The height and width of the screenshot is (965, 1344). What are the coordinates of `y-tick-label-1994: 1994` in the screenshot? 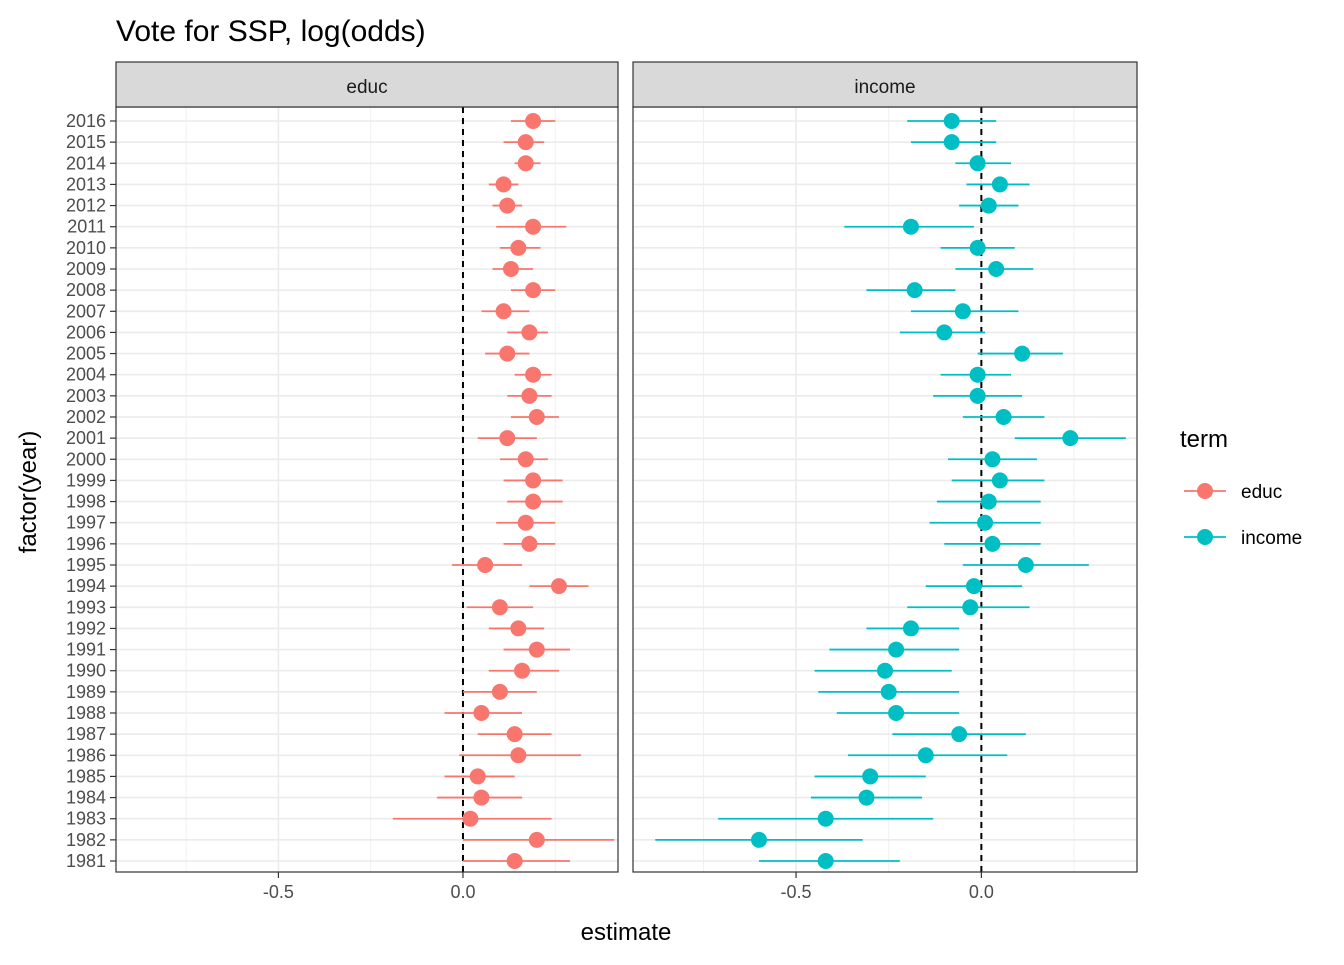 It's located at (86, 586).